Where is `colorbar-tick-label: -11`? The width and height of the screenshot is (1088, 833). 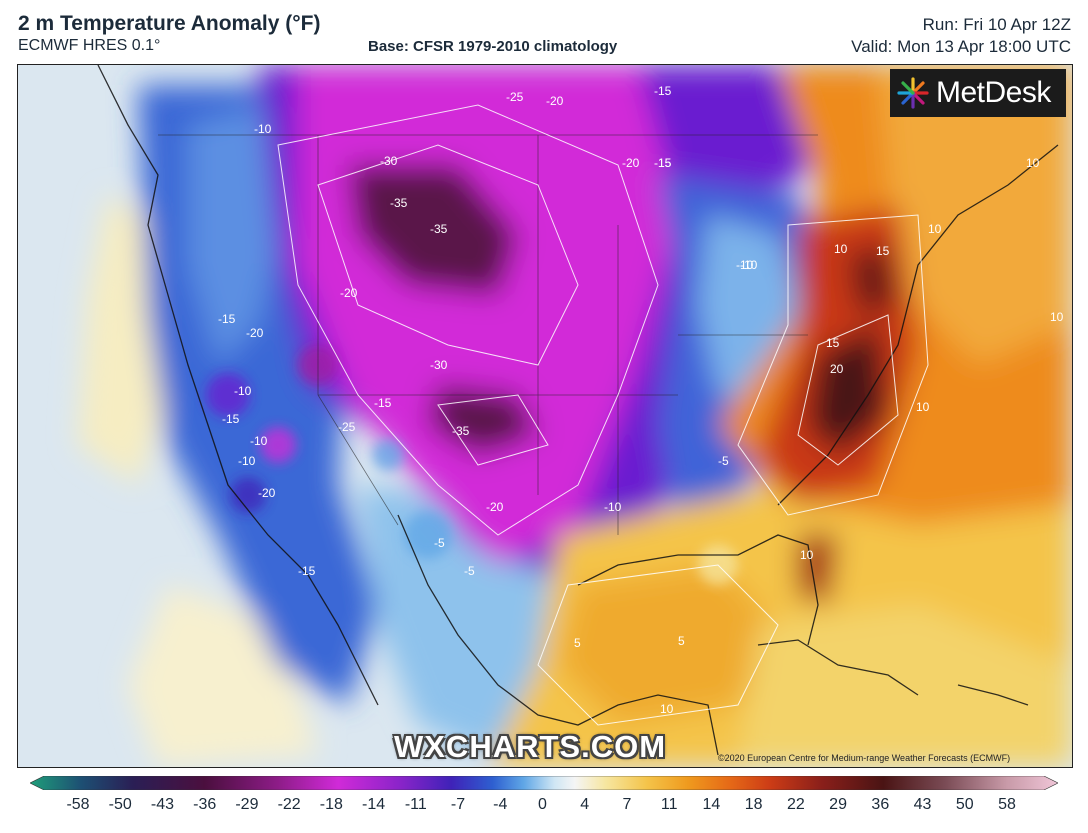 colorbar-tick-label: -11 is located at coordinates (415, 804).